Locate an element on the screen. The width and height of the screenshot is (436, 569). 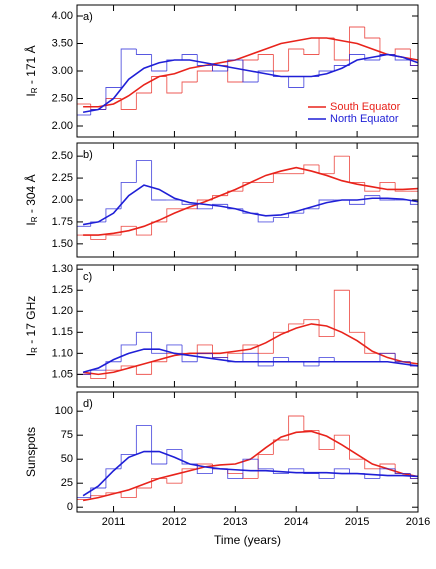
y-tick-label: 75 is located at coordinates (67, 435).